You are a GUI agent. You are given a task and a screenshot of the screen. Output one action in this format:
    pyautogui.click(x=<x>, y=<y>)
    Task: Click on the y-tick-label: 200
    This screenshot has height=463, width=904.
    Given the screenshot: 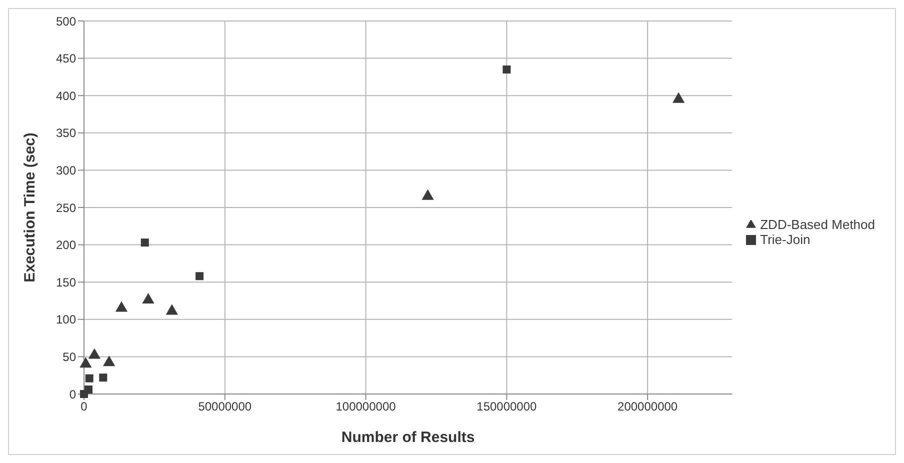 What is the action you would take?
    pyautogui.click(x=66, y=245)
    